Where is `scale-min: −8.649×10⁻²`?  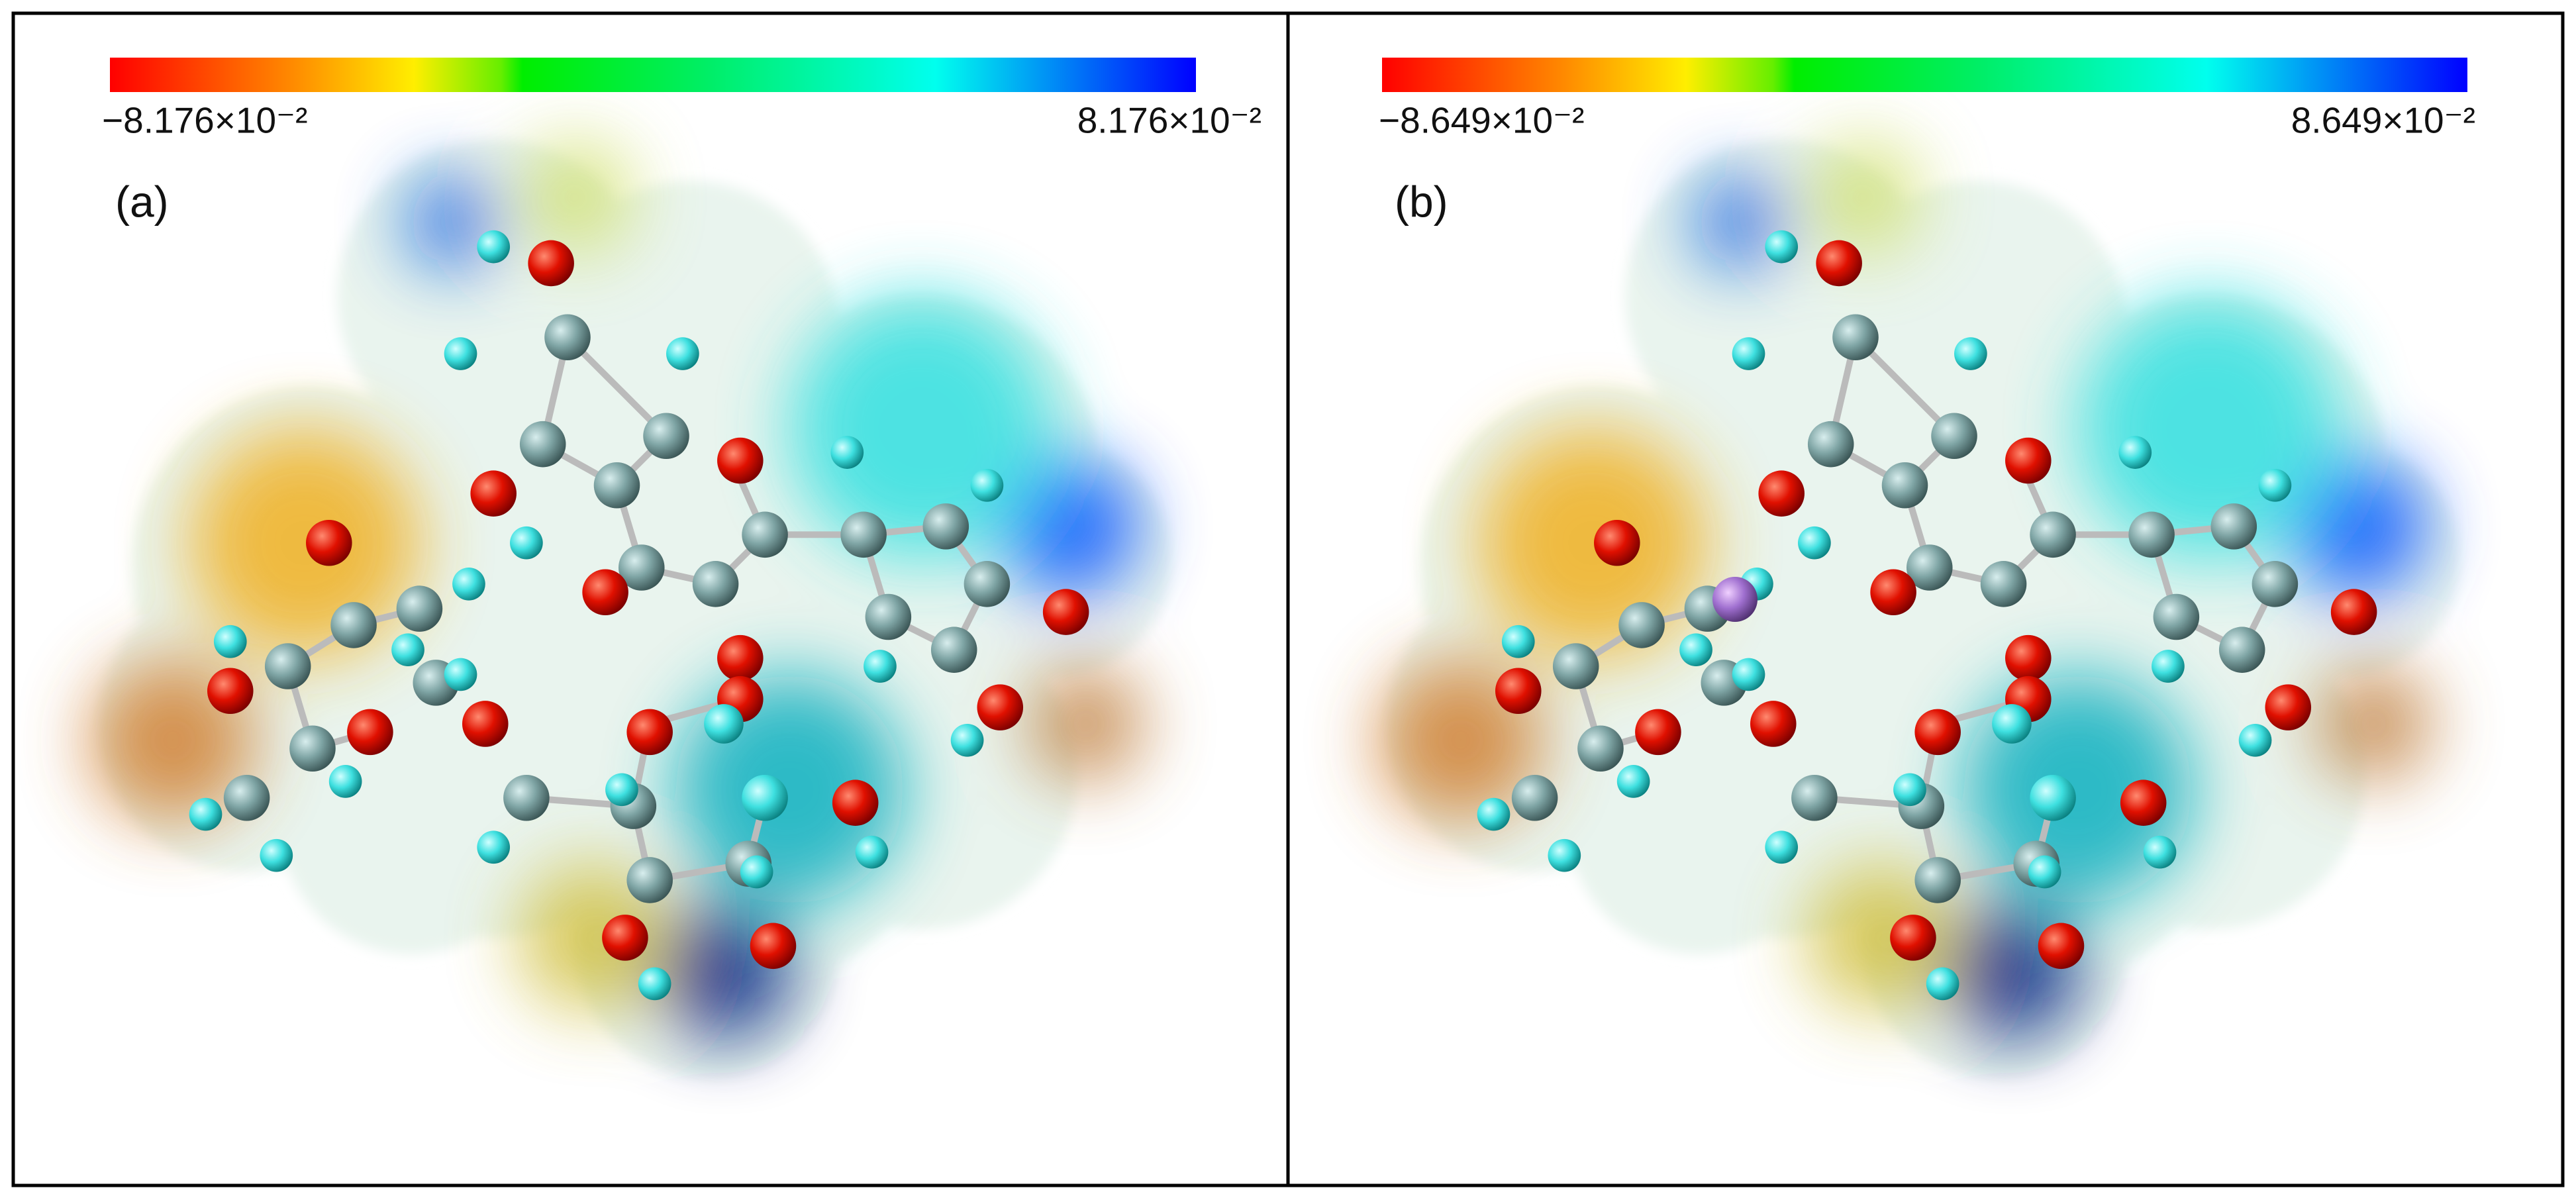
scale-min: −8.649×10⁻² is located at coordinates (1481, 120).